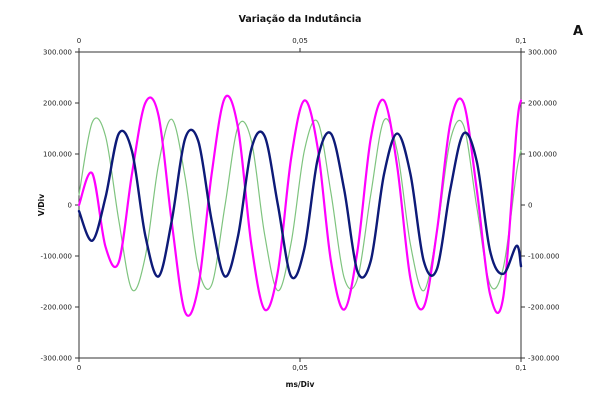 This screenshot has width=592, height=396. I want to click on x-tick-label-top: 0,05, so click(300, 41).